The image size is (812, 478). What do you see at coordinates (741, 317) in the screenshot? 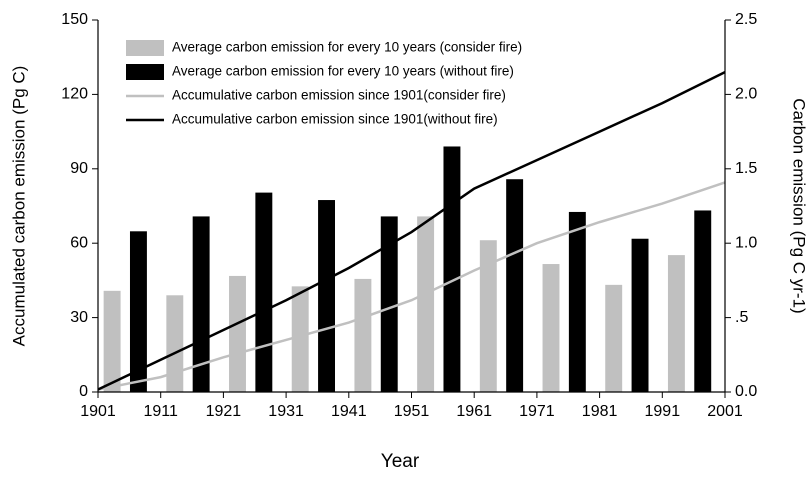
I see `y2-tick-label: .5` at bounding box center [741, 317].